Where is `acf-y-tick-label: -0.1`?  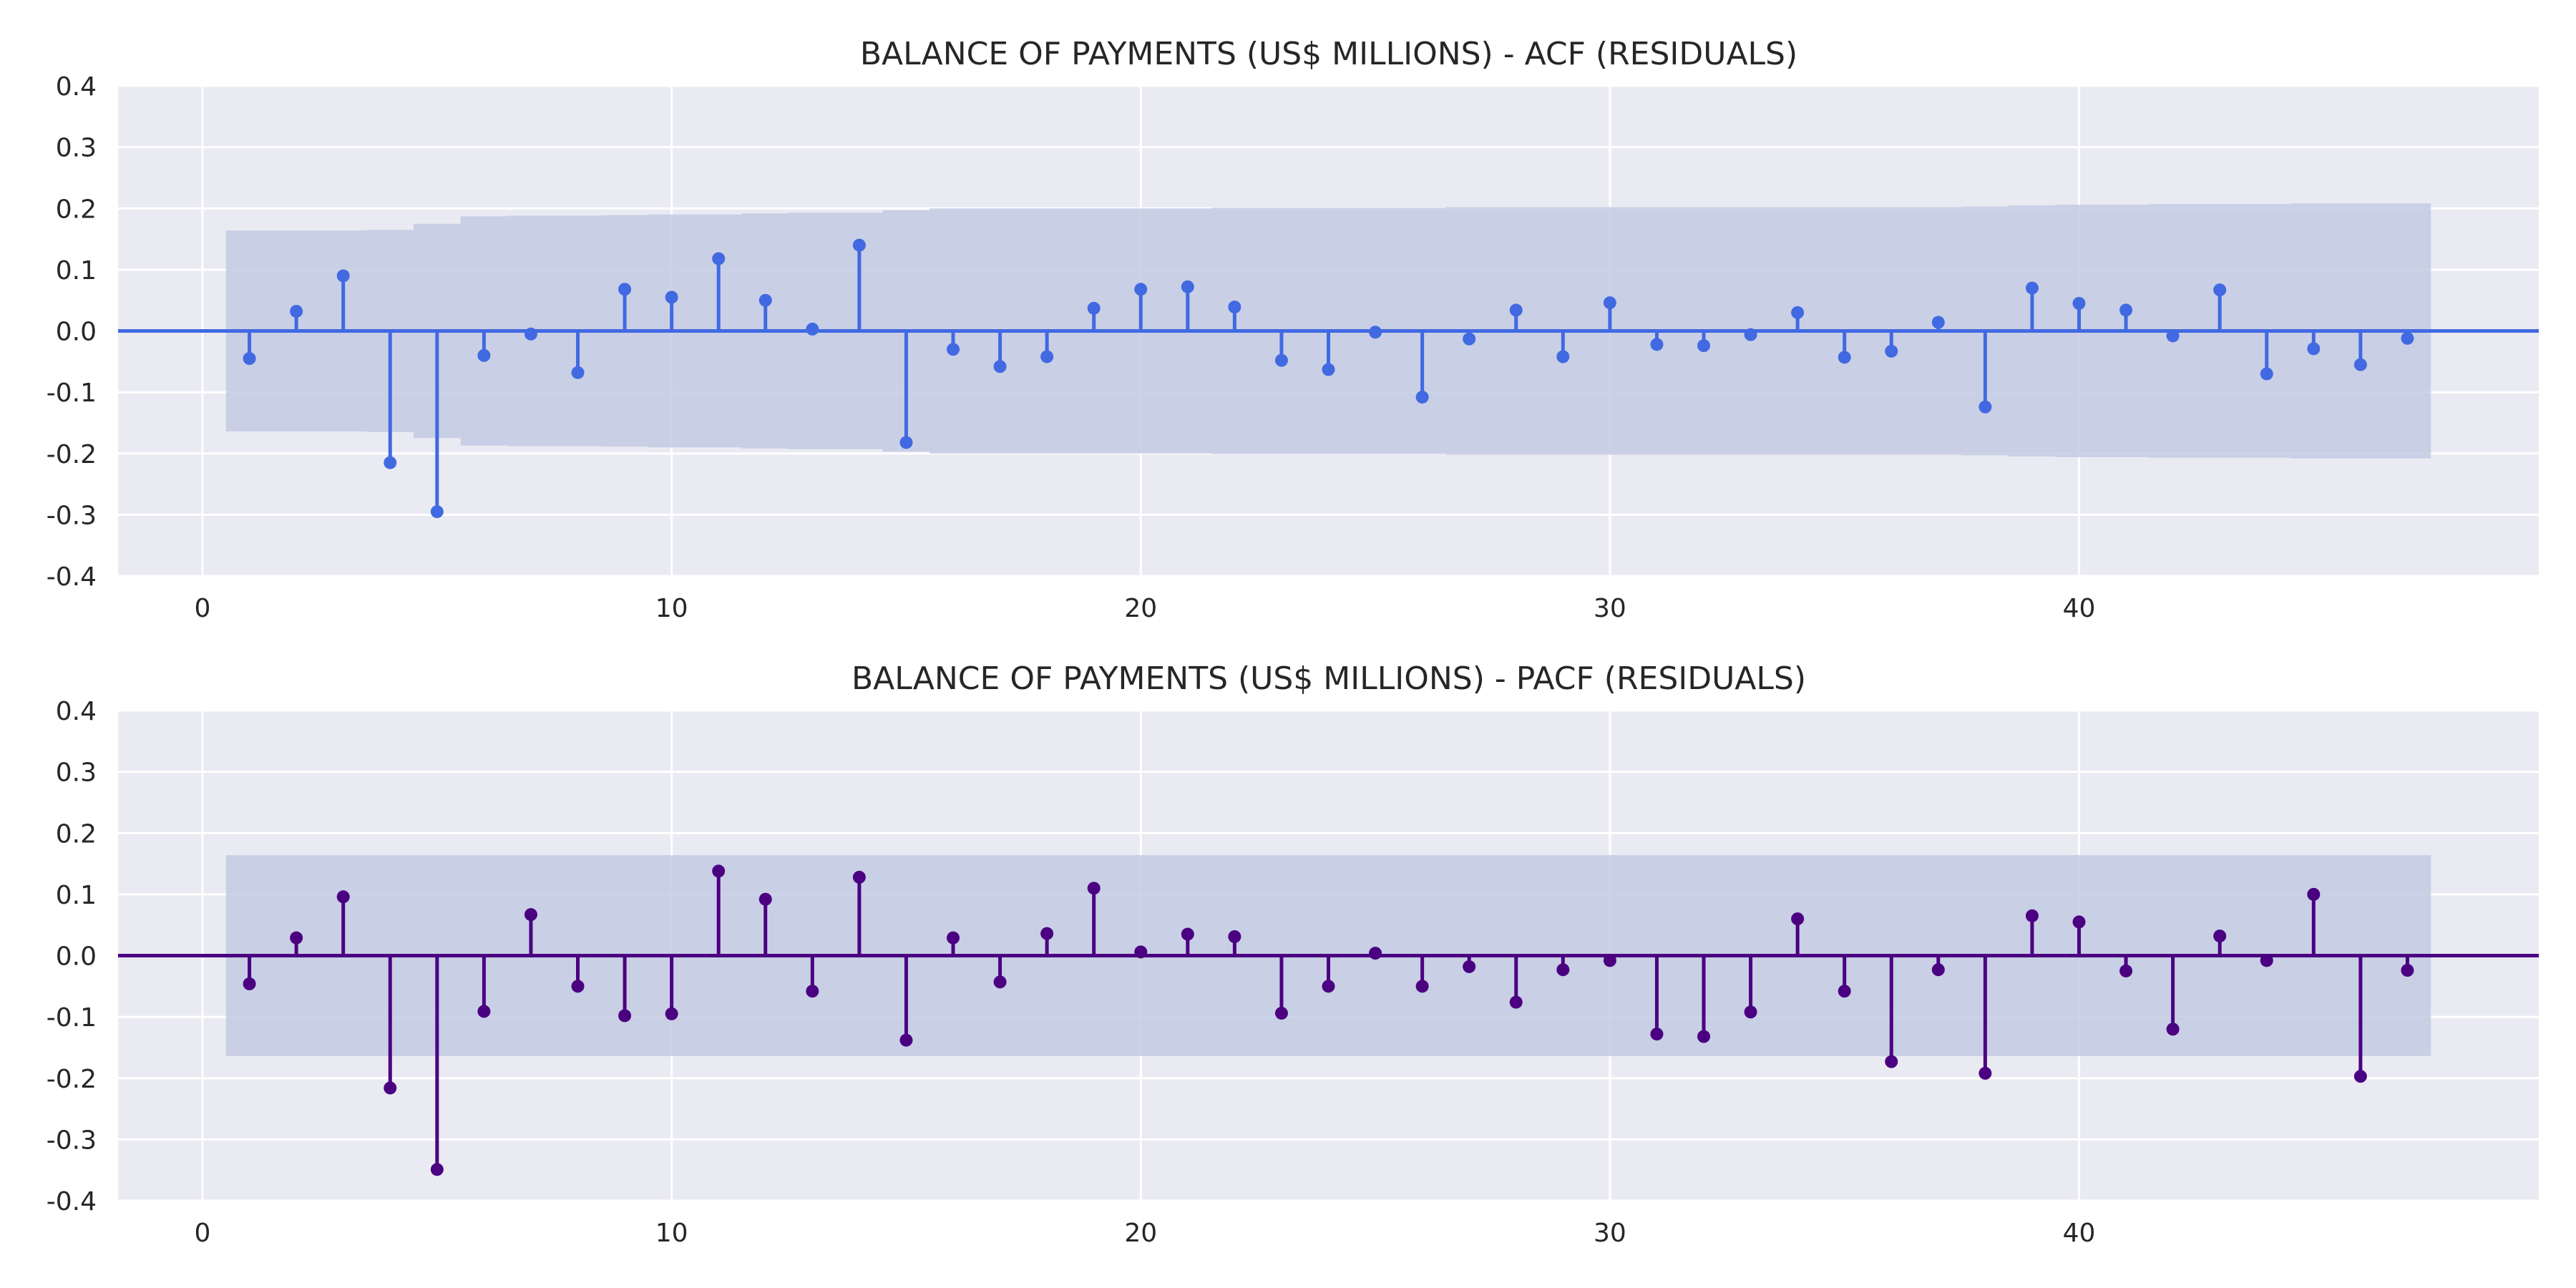
acf-y-tick-label: -0.1 is located at coordinates (72, 393).